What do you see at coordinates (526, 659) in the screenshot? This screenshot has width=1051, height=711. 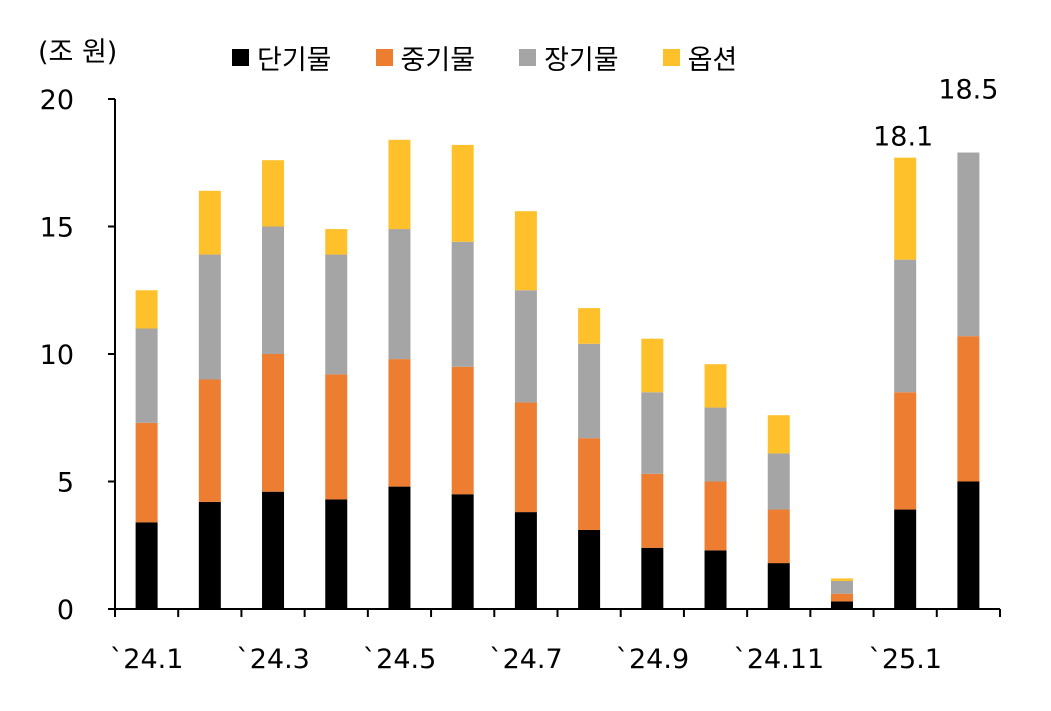 I see `x-tick-label: `24.7` at bounding box center [526, 659].